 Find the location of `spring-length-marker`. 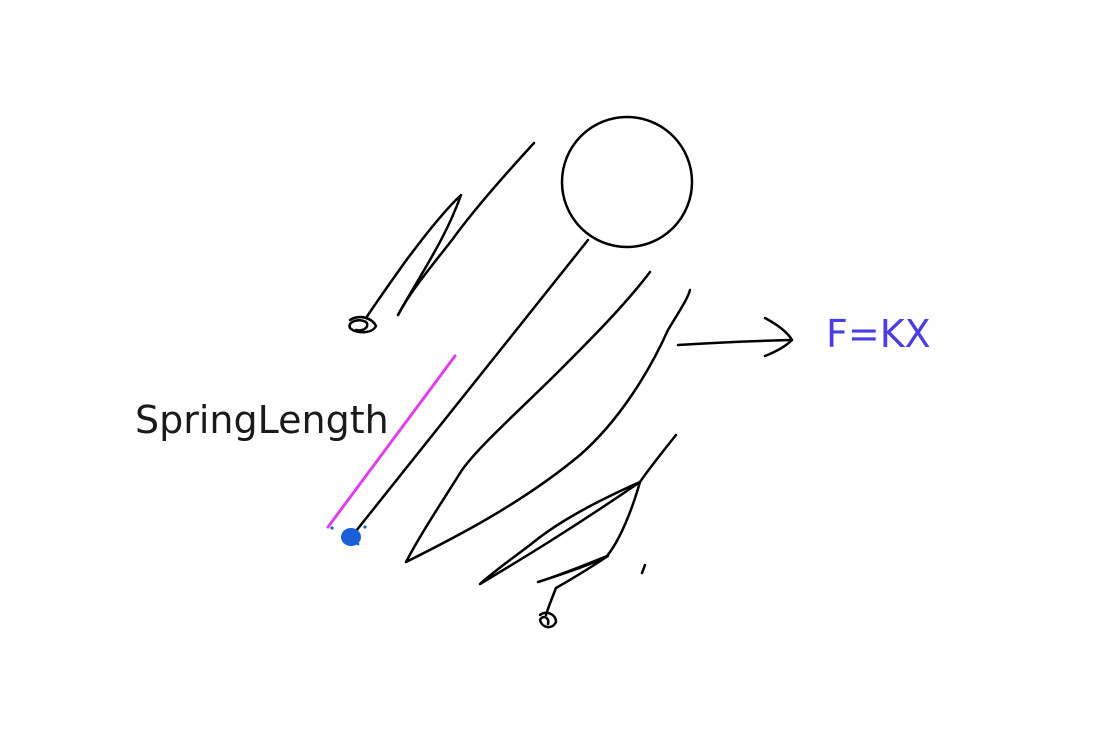

spring-length-marker is located at coordinates (391, 441).